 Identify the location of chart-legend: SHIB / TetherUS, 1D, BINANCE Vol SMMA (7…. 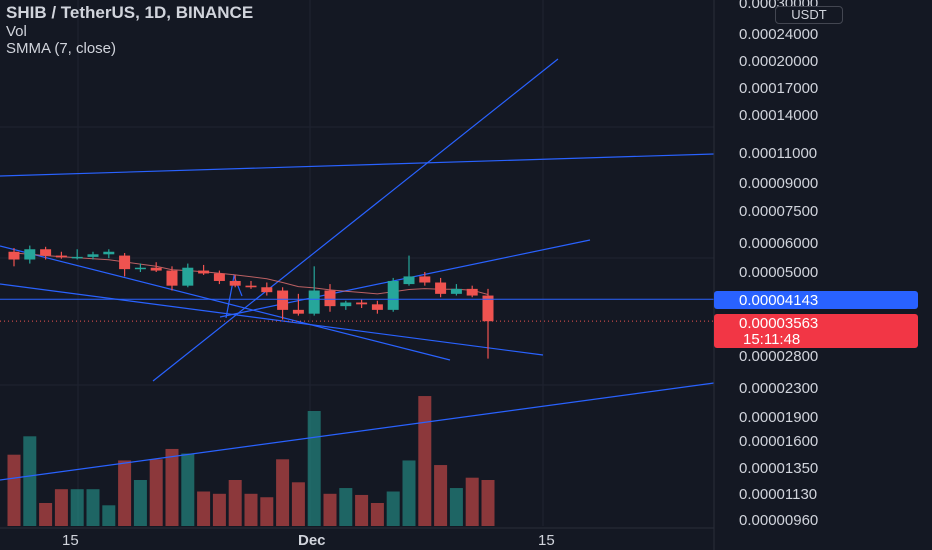
(129, 30).